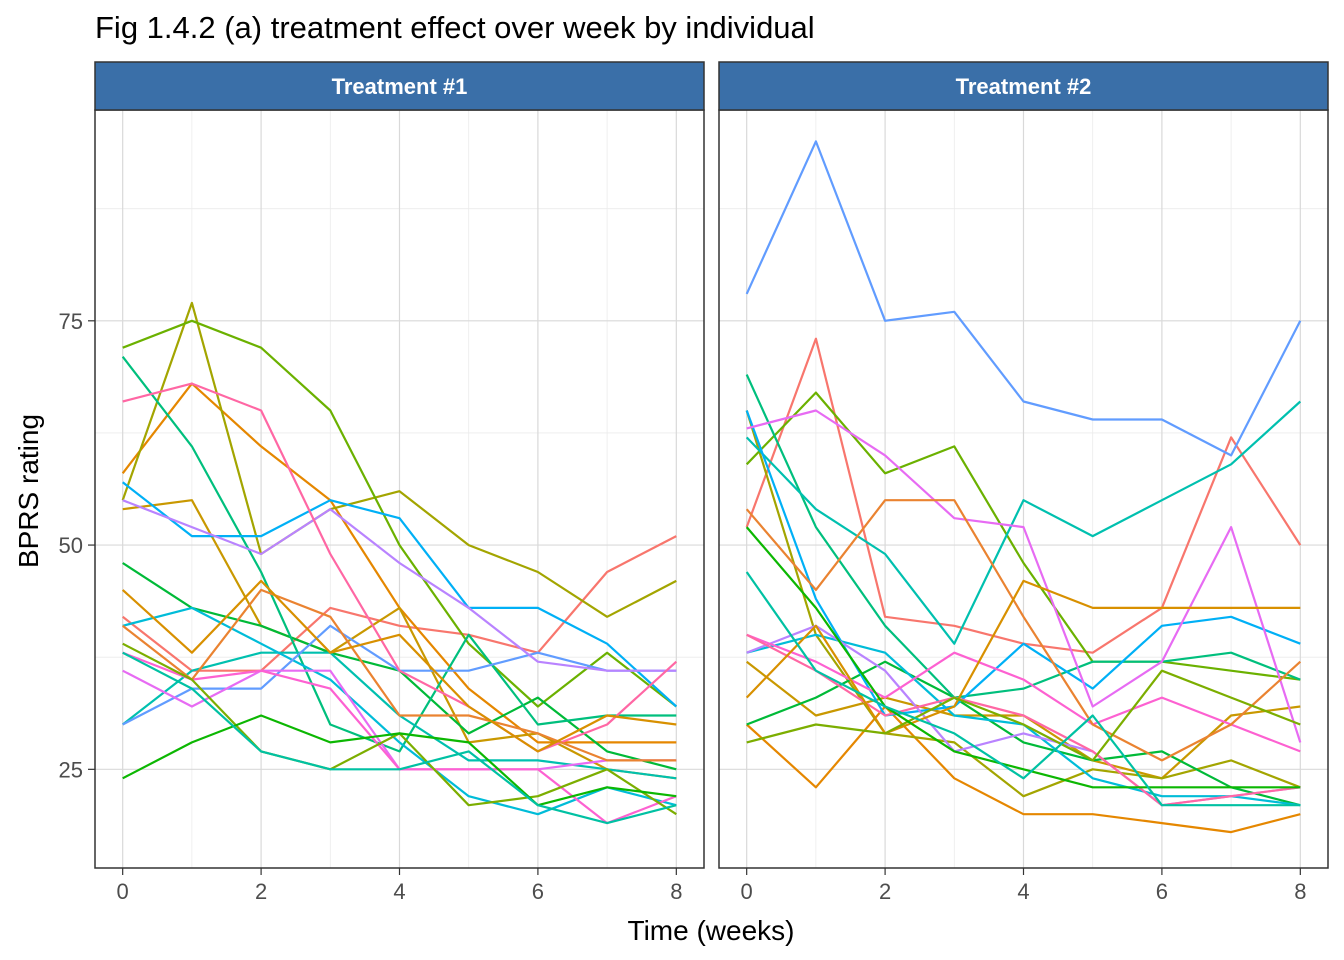 The image size is (1344, 960). What do you see at coordinates (711, 930) in the screenshot?
I see `x-axis-label: Time (weeks)` at bounding box center [711, 930].